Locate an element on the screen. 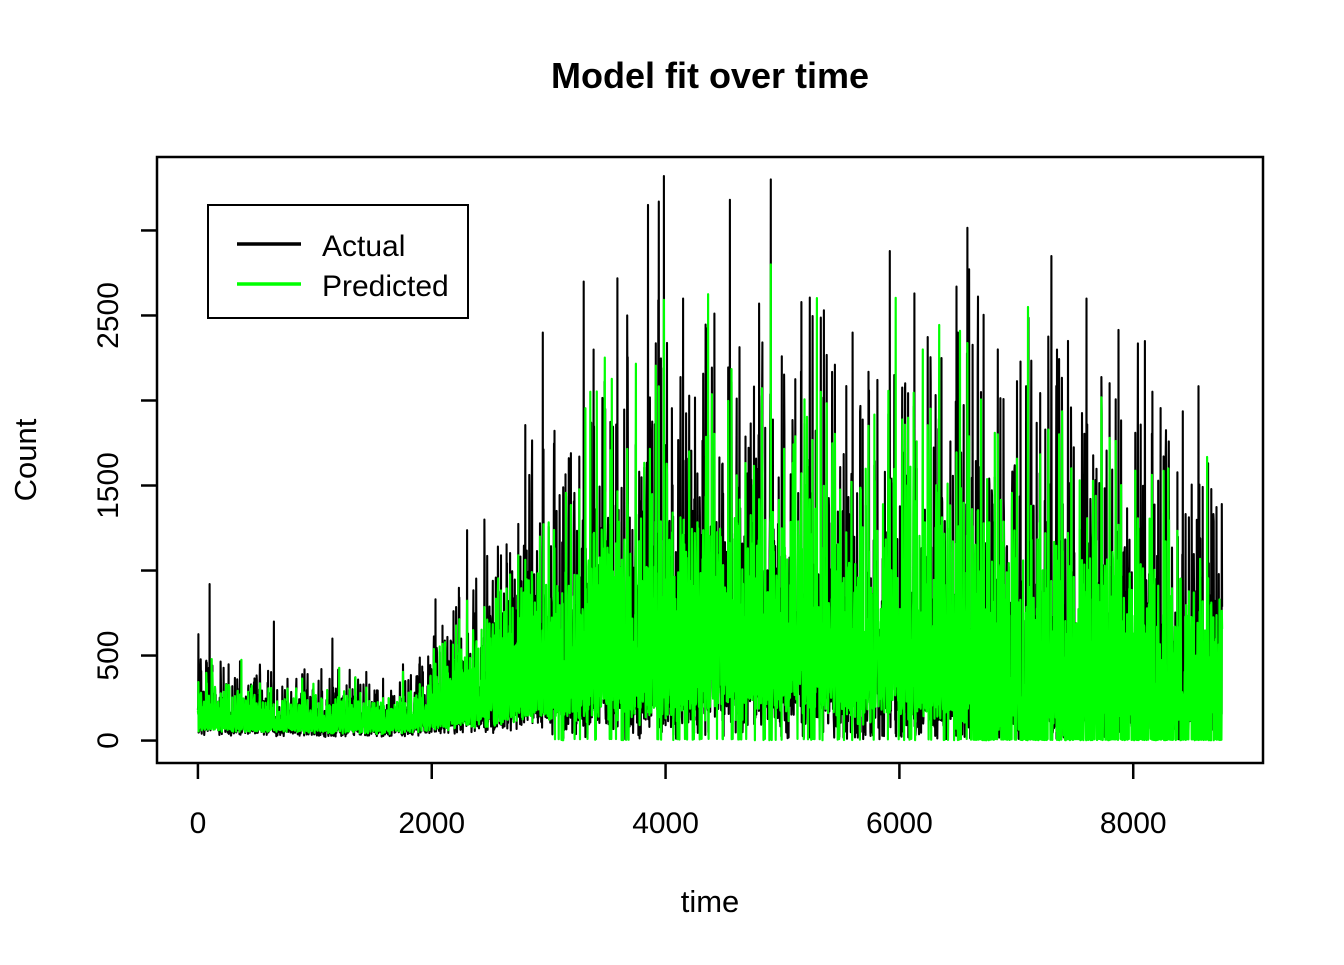  y-tick-label: 0 is located at coordinates (108, 740).